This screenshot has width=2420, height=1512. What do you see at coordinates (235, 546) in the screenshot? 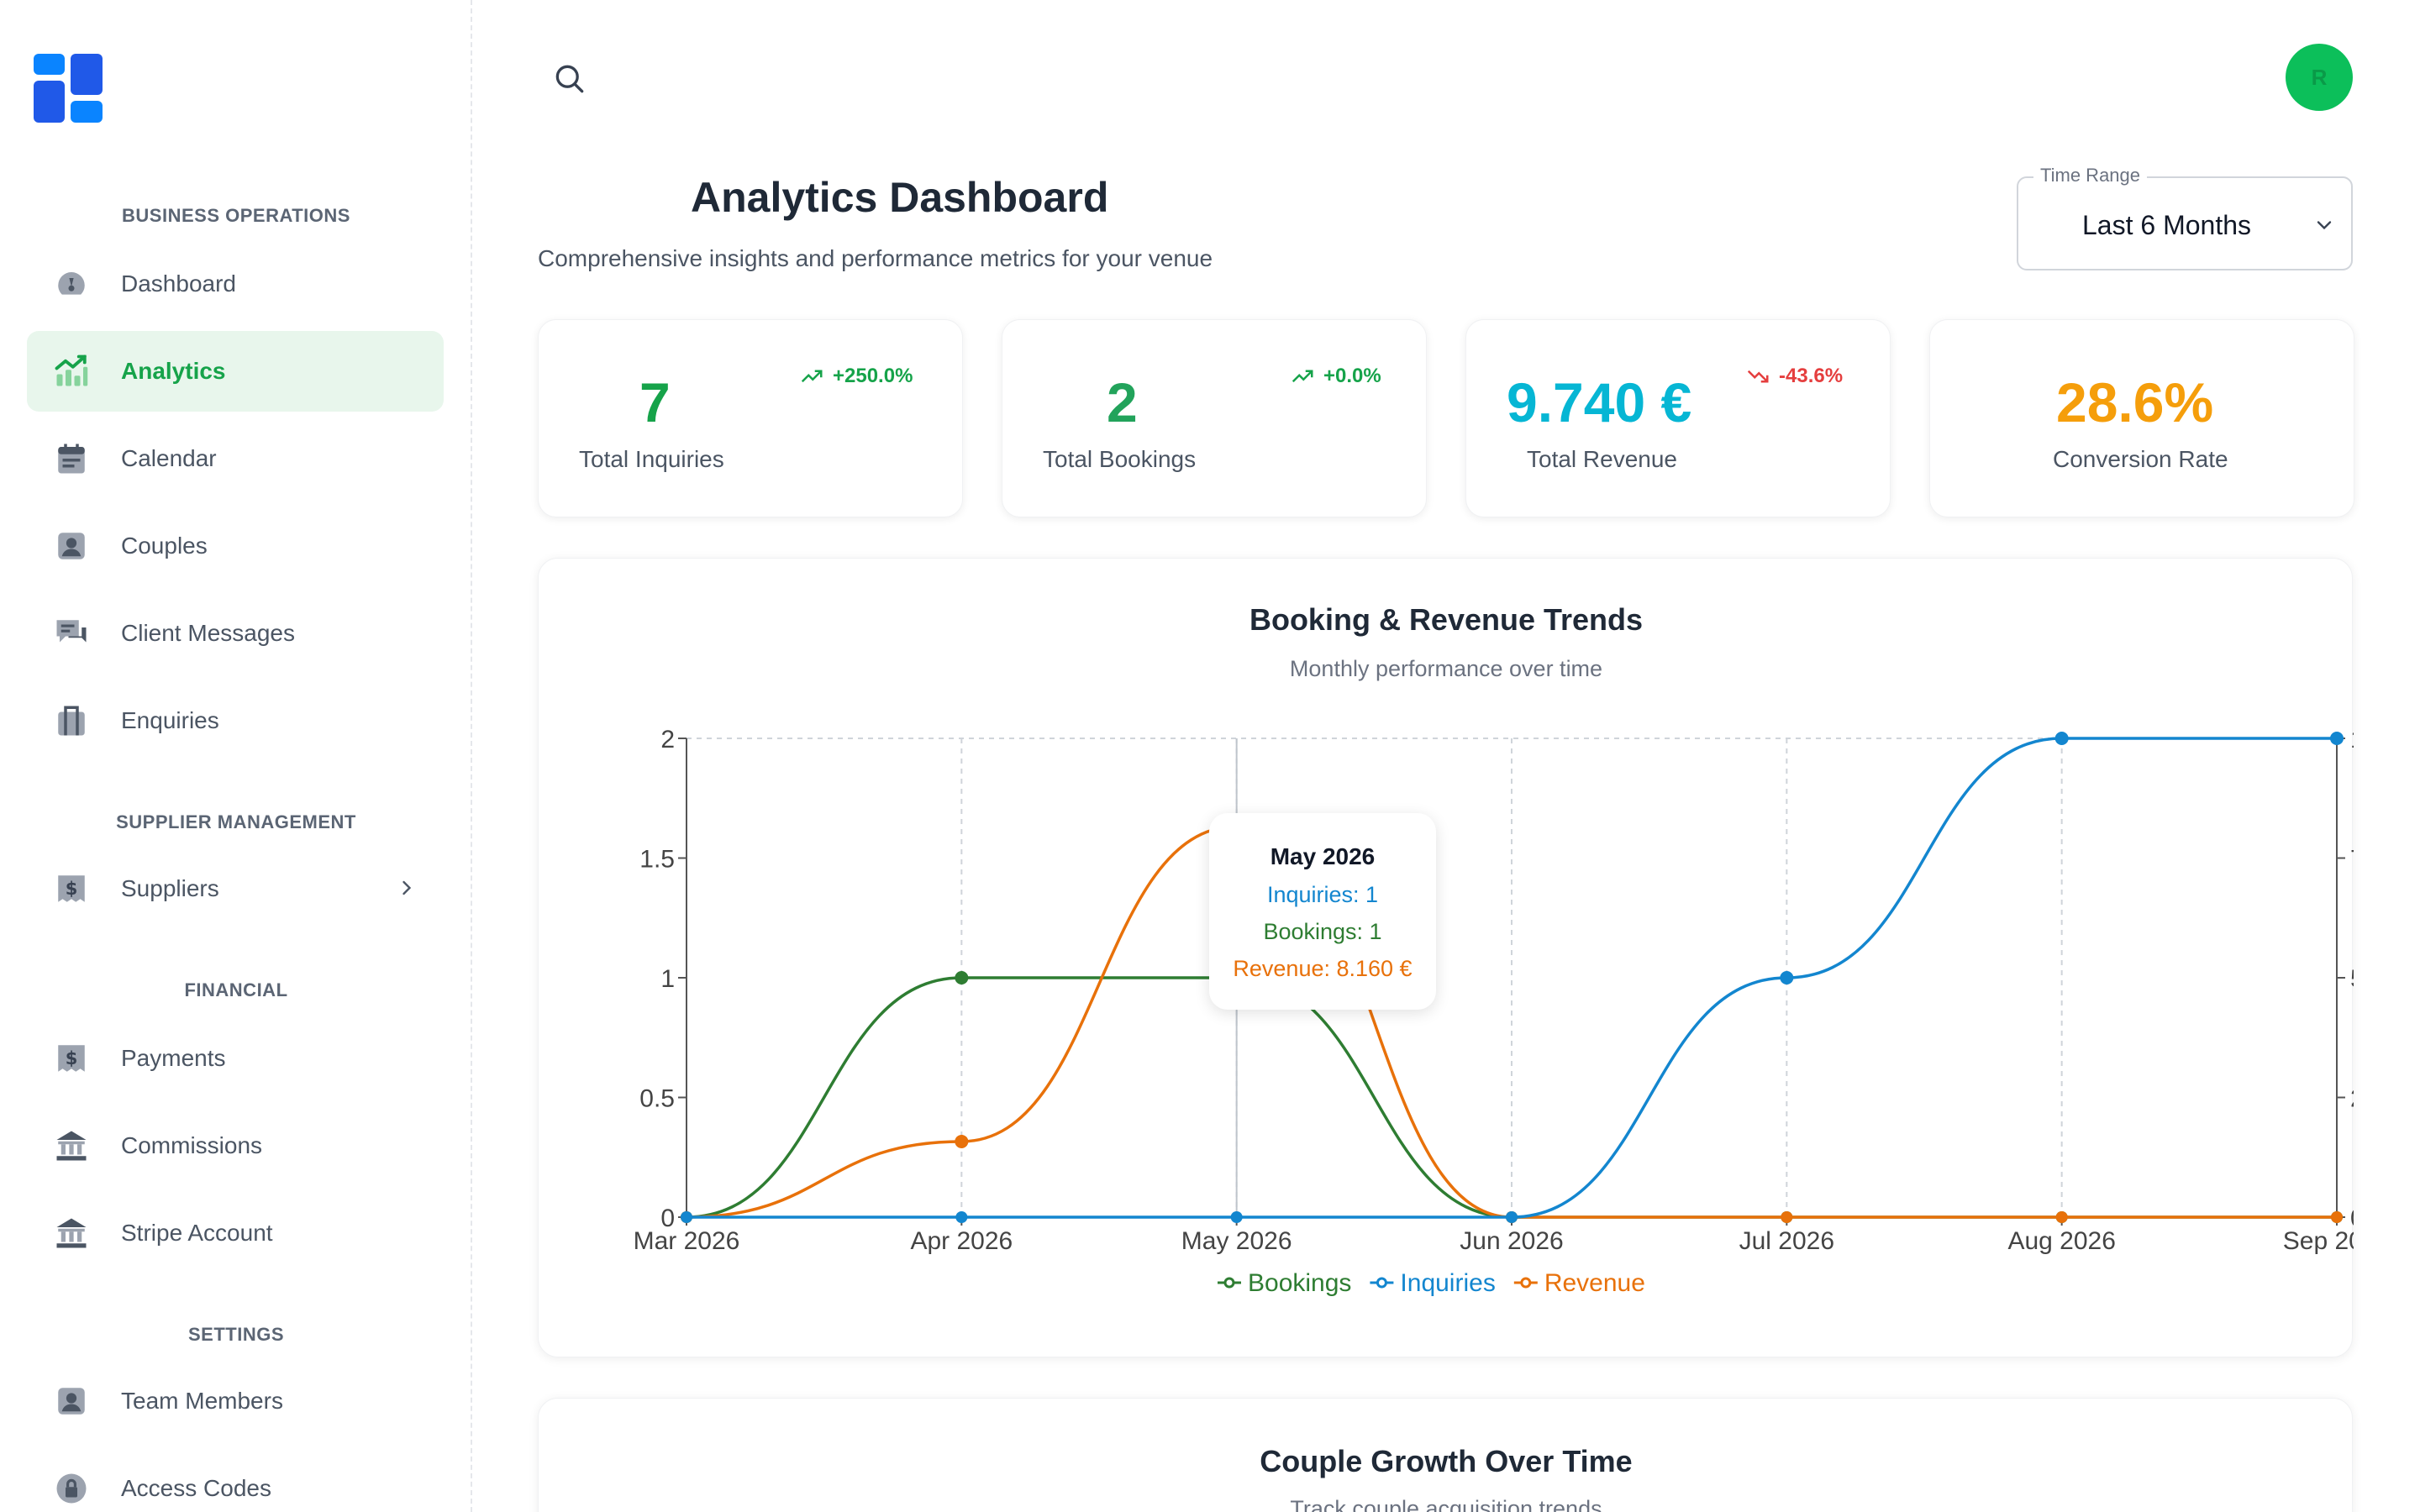
I see `sidebar-item-couples: Couples` at bounding box center [235, 546].